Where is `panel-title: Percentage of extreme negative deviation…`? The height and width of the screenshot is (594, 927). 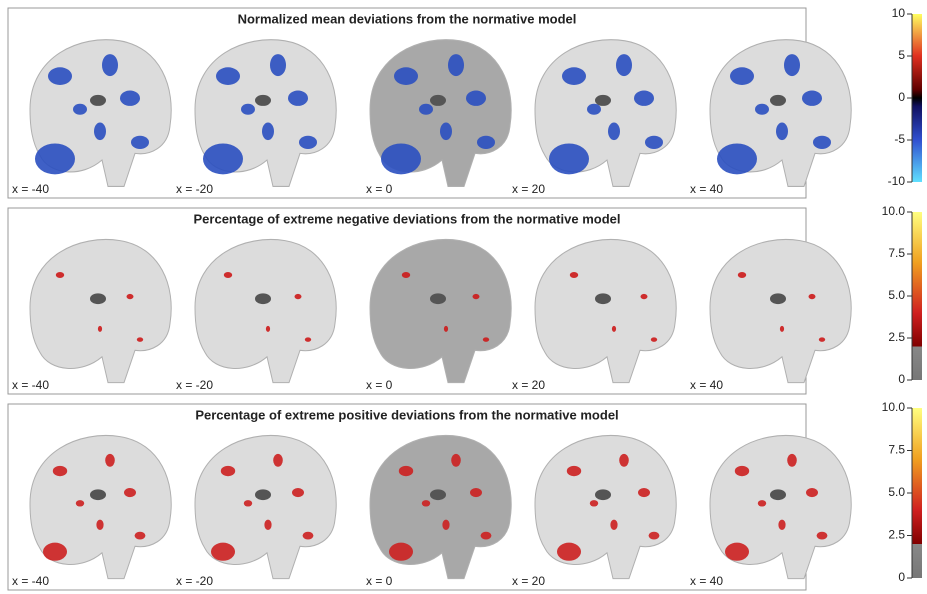
panel-title: Percentage of extreme negative deviation… is located at coordinates (407, 218).